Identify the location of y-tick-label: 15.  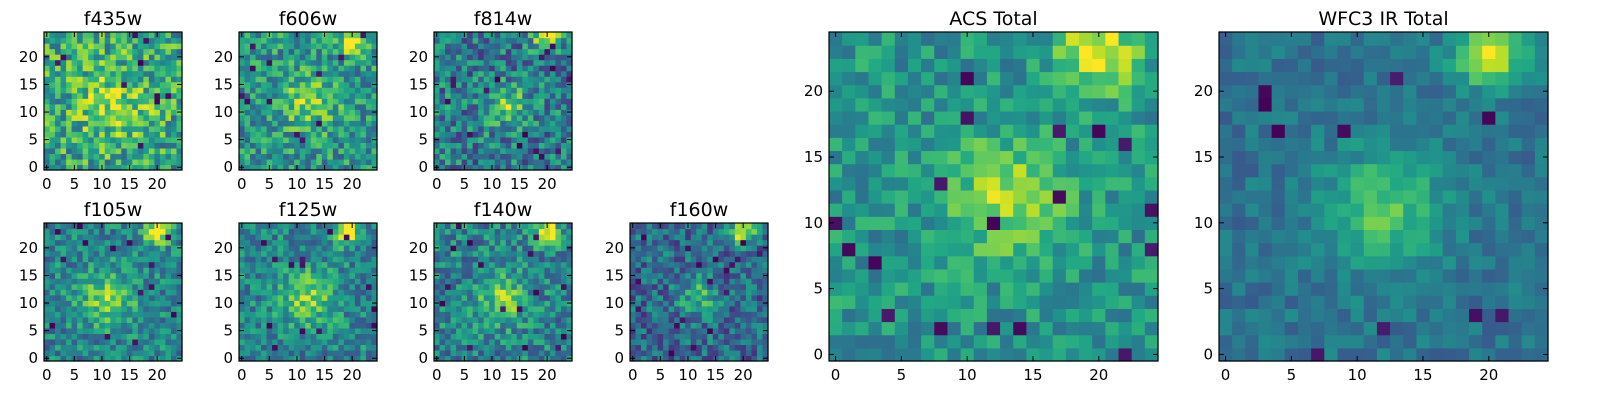
(28, 84).